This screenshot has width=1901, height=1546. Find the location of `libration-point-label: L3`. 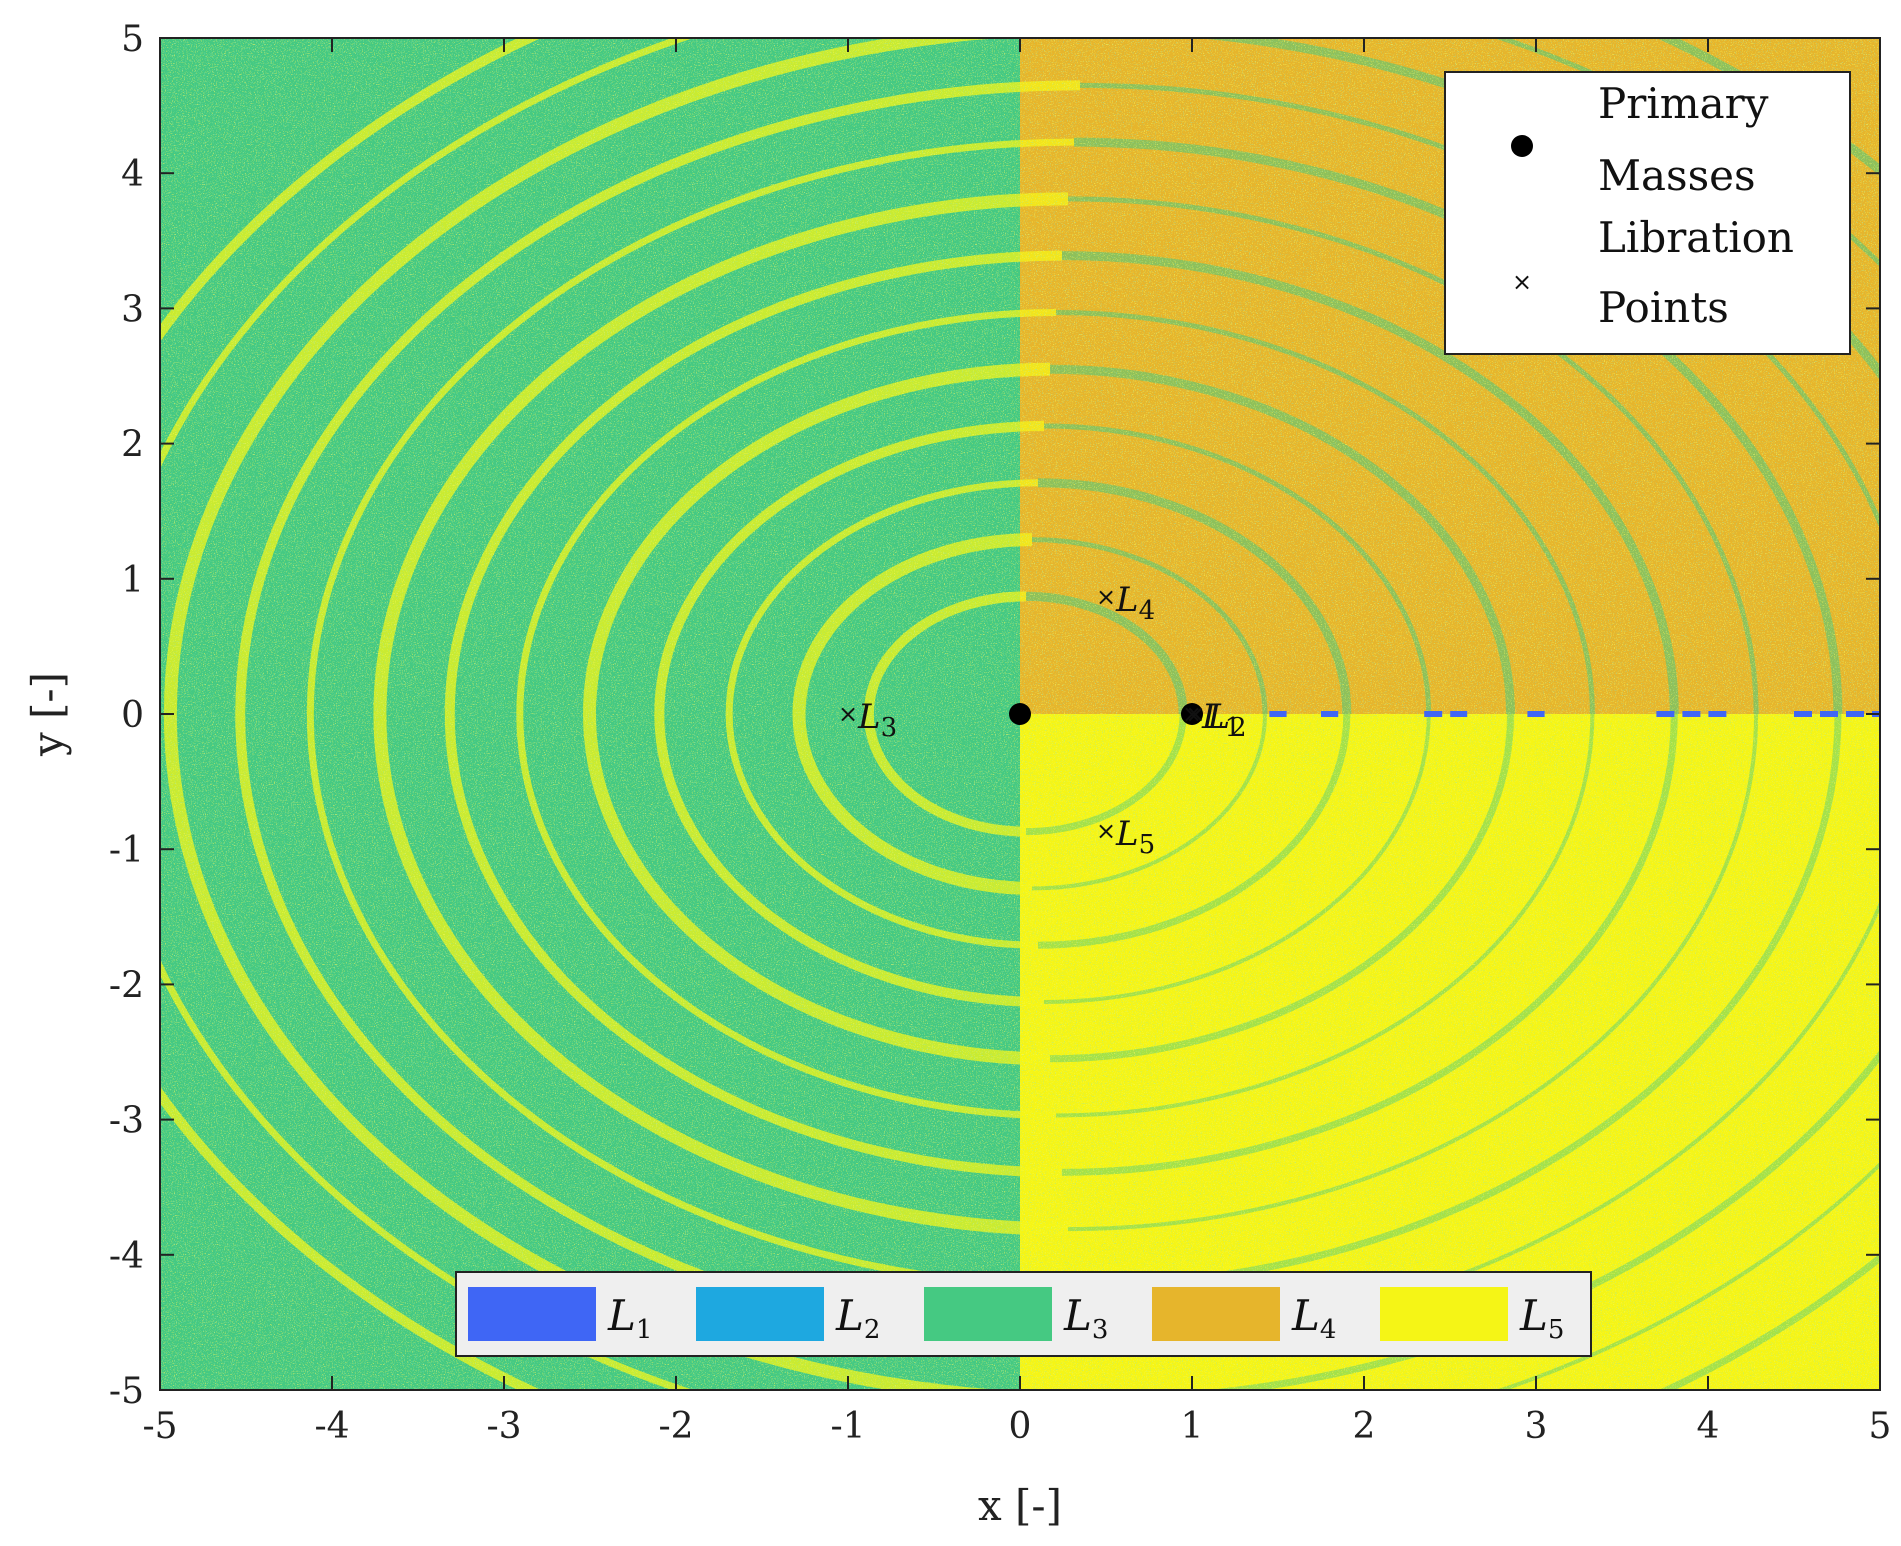

libration-point-label: L3 is located at coordinates (877, 720).